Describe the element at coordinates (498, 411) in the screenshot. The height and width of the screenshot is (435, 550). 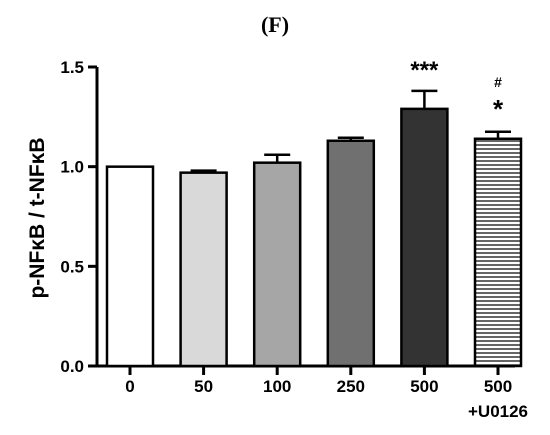
I see `x-tick-label: +U0126` at that location.